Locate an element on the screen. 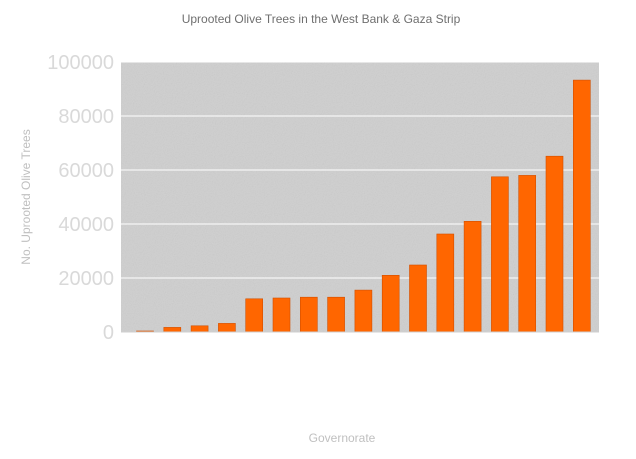 This screenshot has width=636, height=459. y-tick-label: 40000 is located at coordinates (86, 225).